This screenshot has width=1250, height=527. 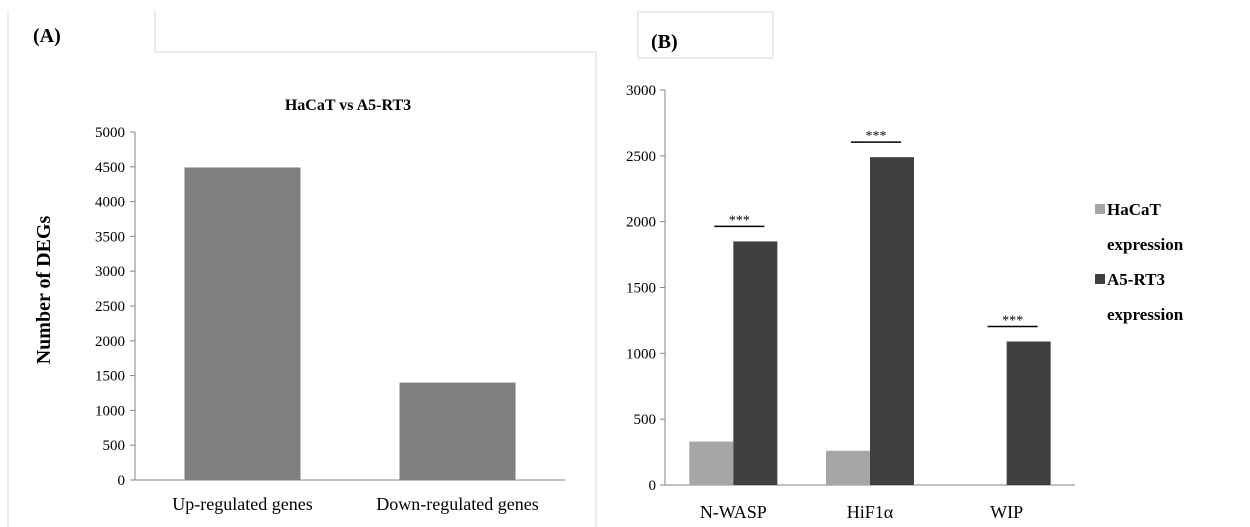 I want to click on panel-a-label: (A), so click(x=47, y=36).